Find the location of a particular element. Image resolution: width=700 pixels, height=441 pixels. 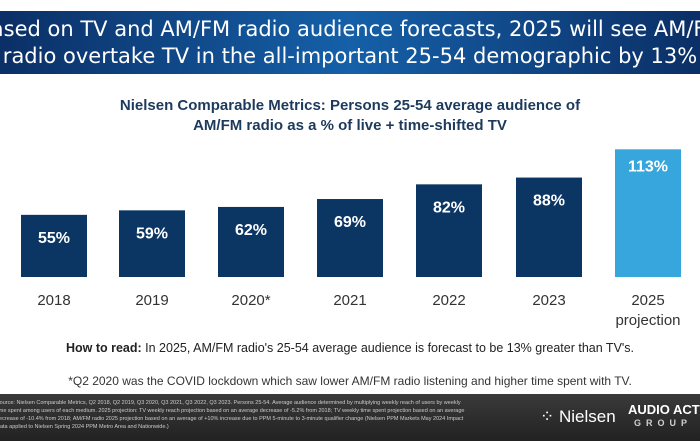

aag-logo-subtext: GROUP is located at coordinates (663, 423).